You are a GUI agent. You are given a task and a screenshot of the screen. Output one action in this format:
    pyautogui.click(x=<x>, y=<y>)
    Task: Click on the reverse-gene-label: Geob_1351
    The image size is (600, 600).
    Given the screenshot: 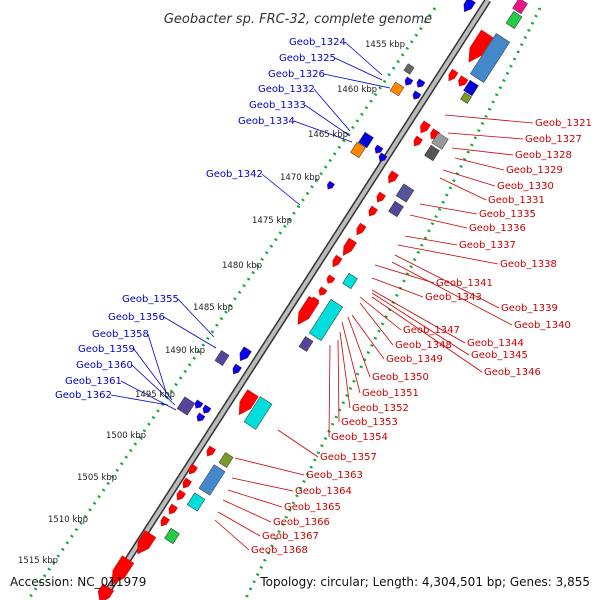 What is the action you would take?
    pyautogui.click(x=390, y=393)
    